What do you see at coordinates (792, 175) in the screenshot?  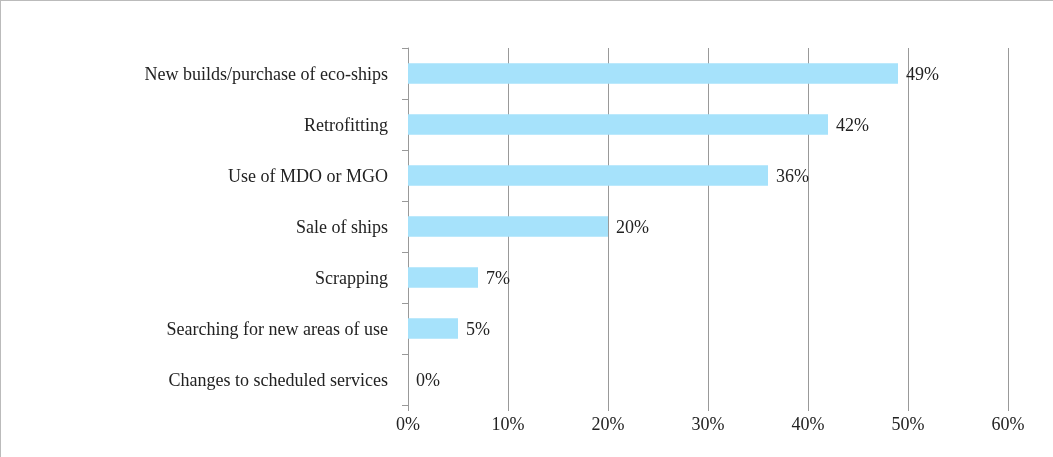 I see `data-label: 36%` at bounding box center [792, 175].